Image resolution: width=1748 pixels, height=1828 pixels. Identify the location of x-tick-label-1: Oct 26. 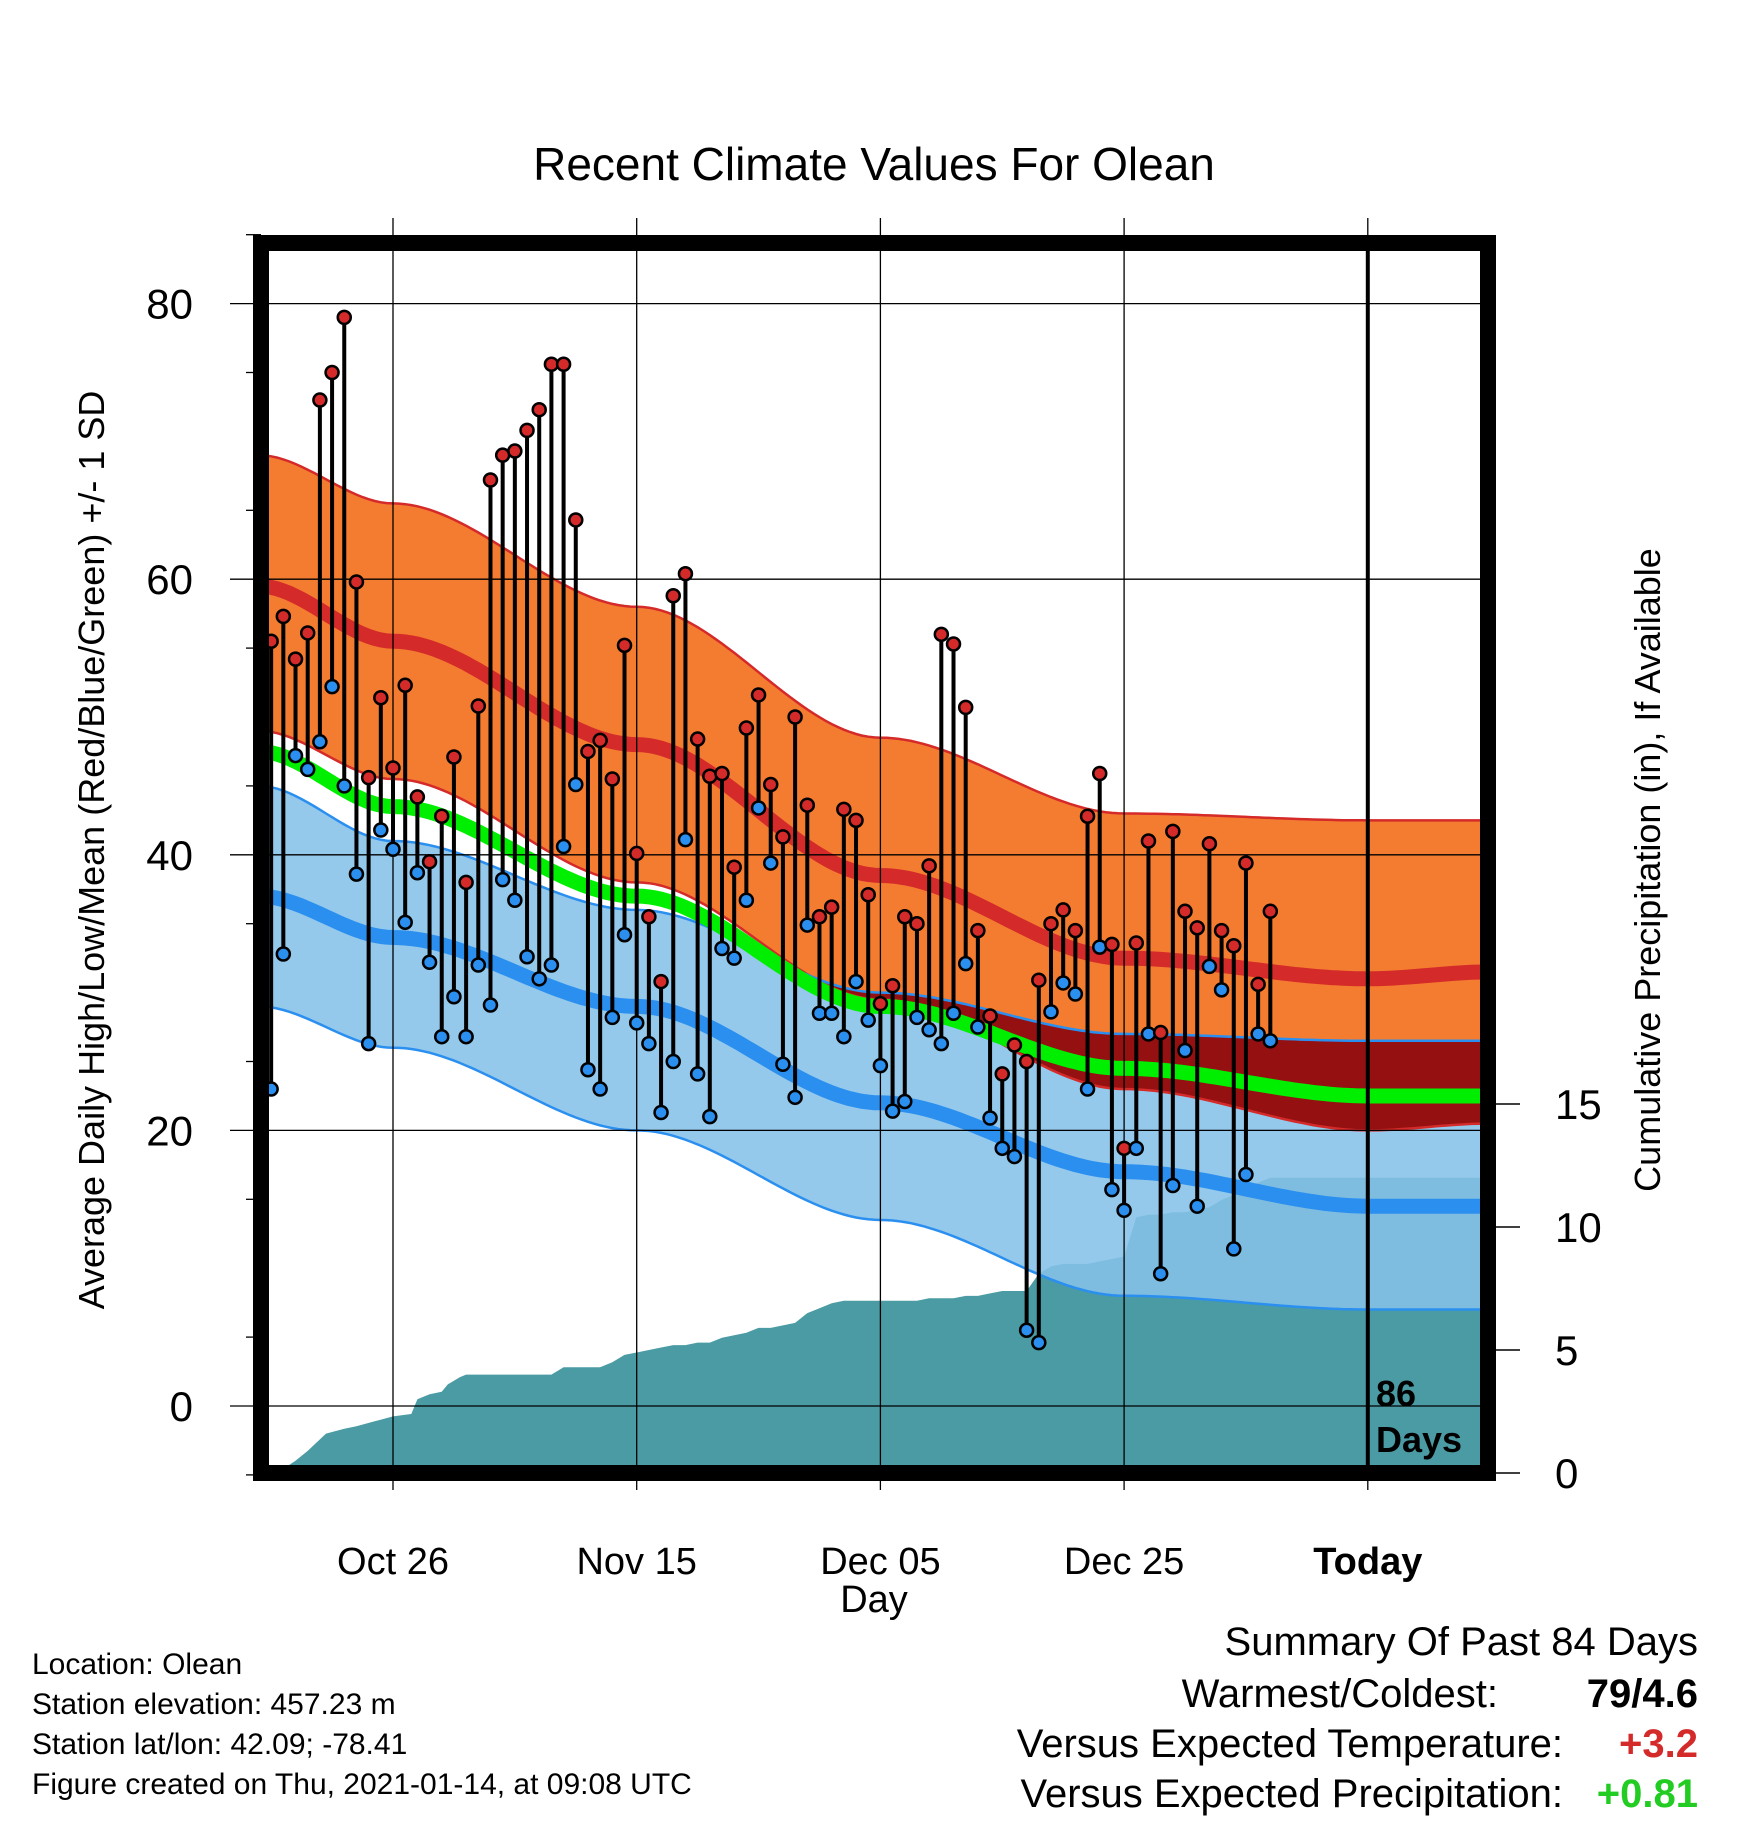
(393, 1562).